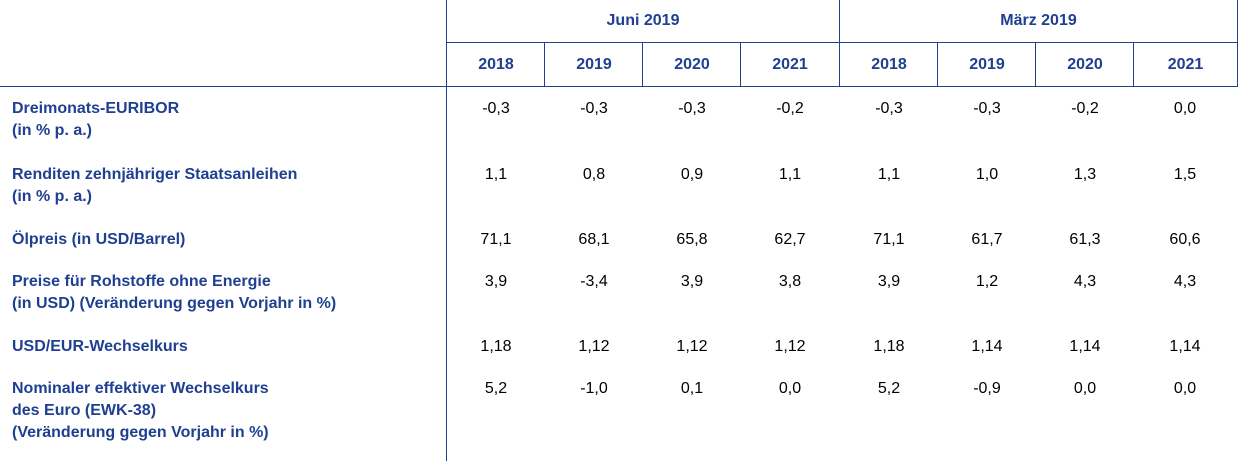 This screenshot has height=461, width=1240. Describe the element at coordinates (692, 174) in the screenshot. I see `table-cell: 0,9` at that location.